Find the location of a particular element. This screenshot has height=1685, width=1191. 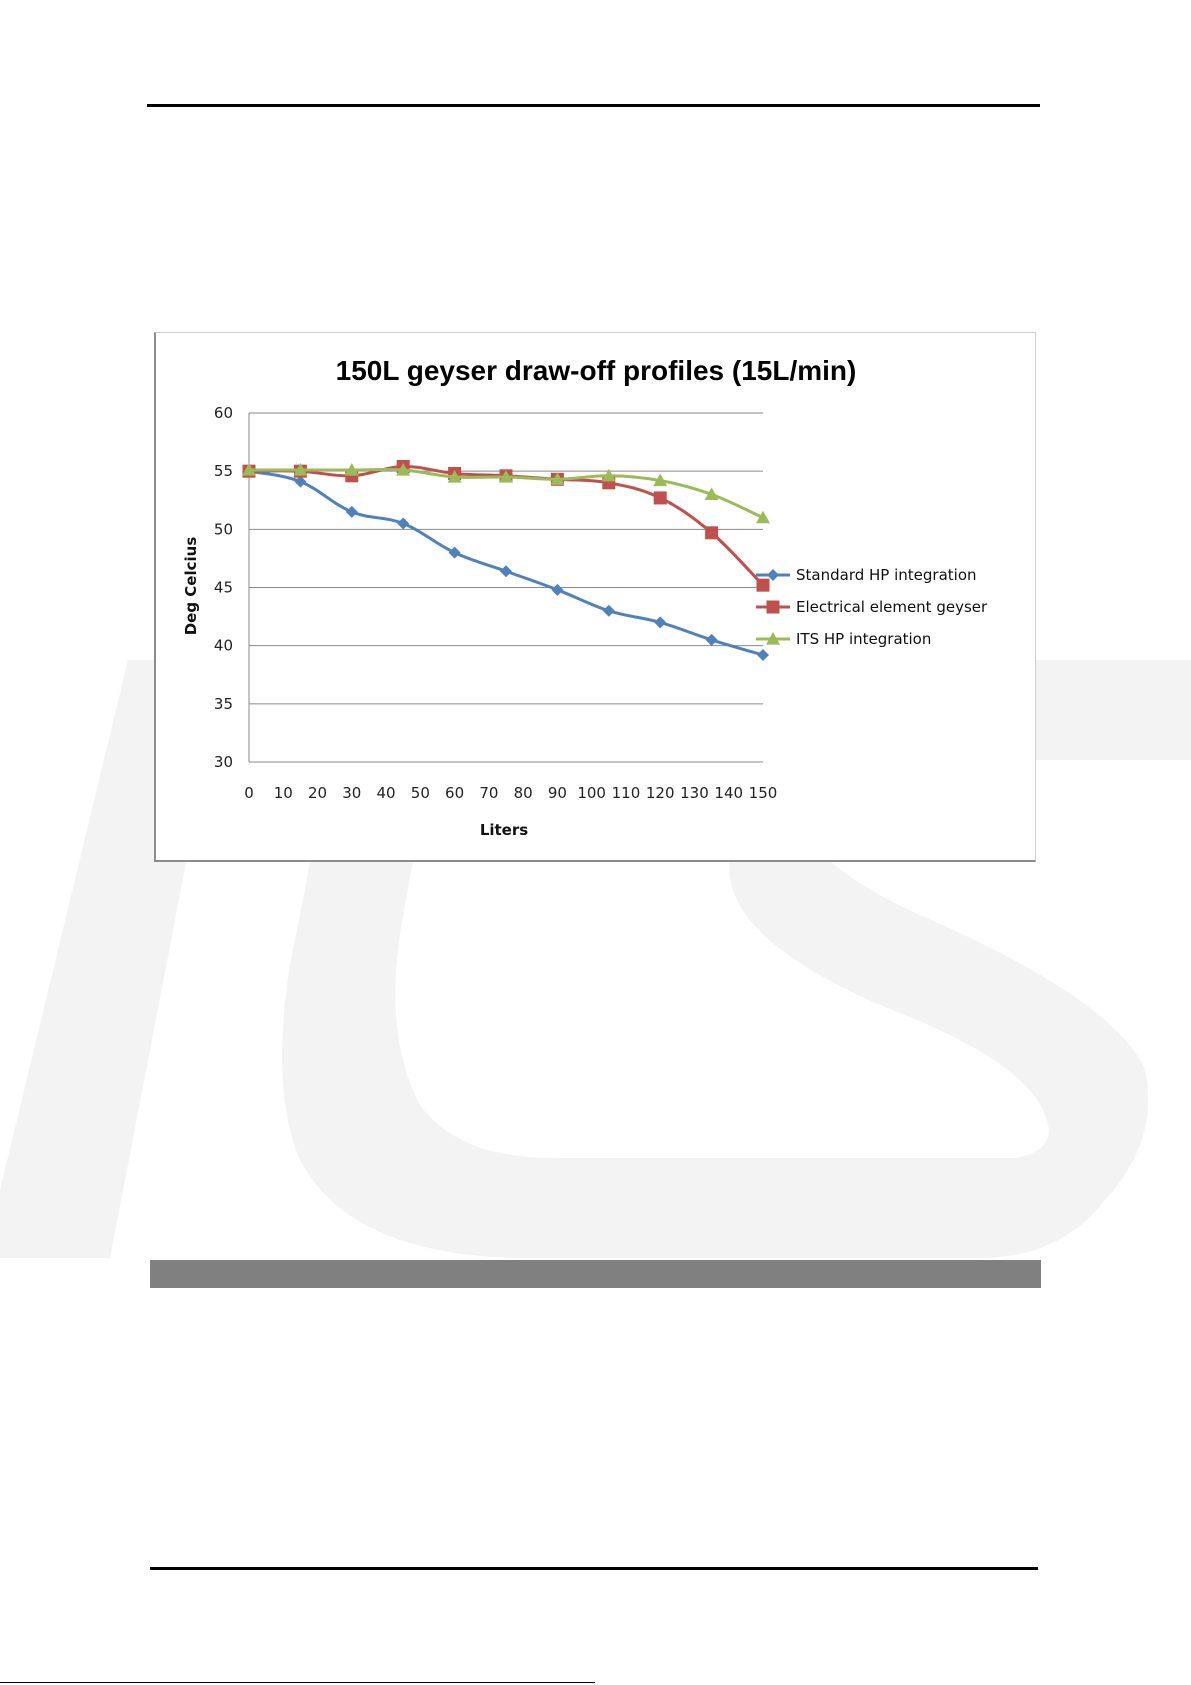

x-tick-label: 100 is located at coordinates (591, 793).